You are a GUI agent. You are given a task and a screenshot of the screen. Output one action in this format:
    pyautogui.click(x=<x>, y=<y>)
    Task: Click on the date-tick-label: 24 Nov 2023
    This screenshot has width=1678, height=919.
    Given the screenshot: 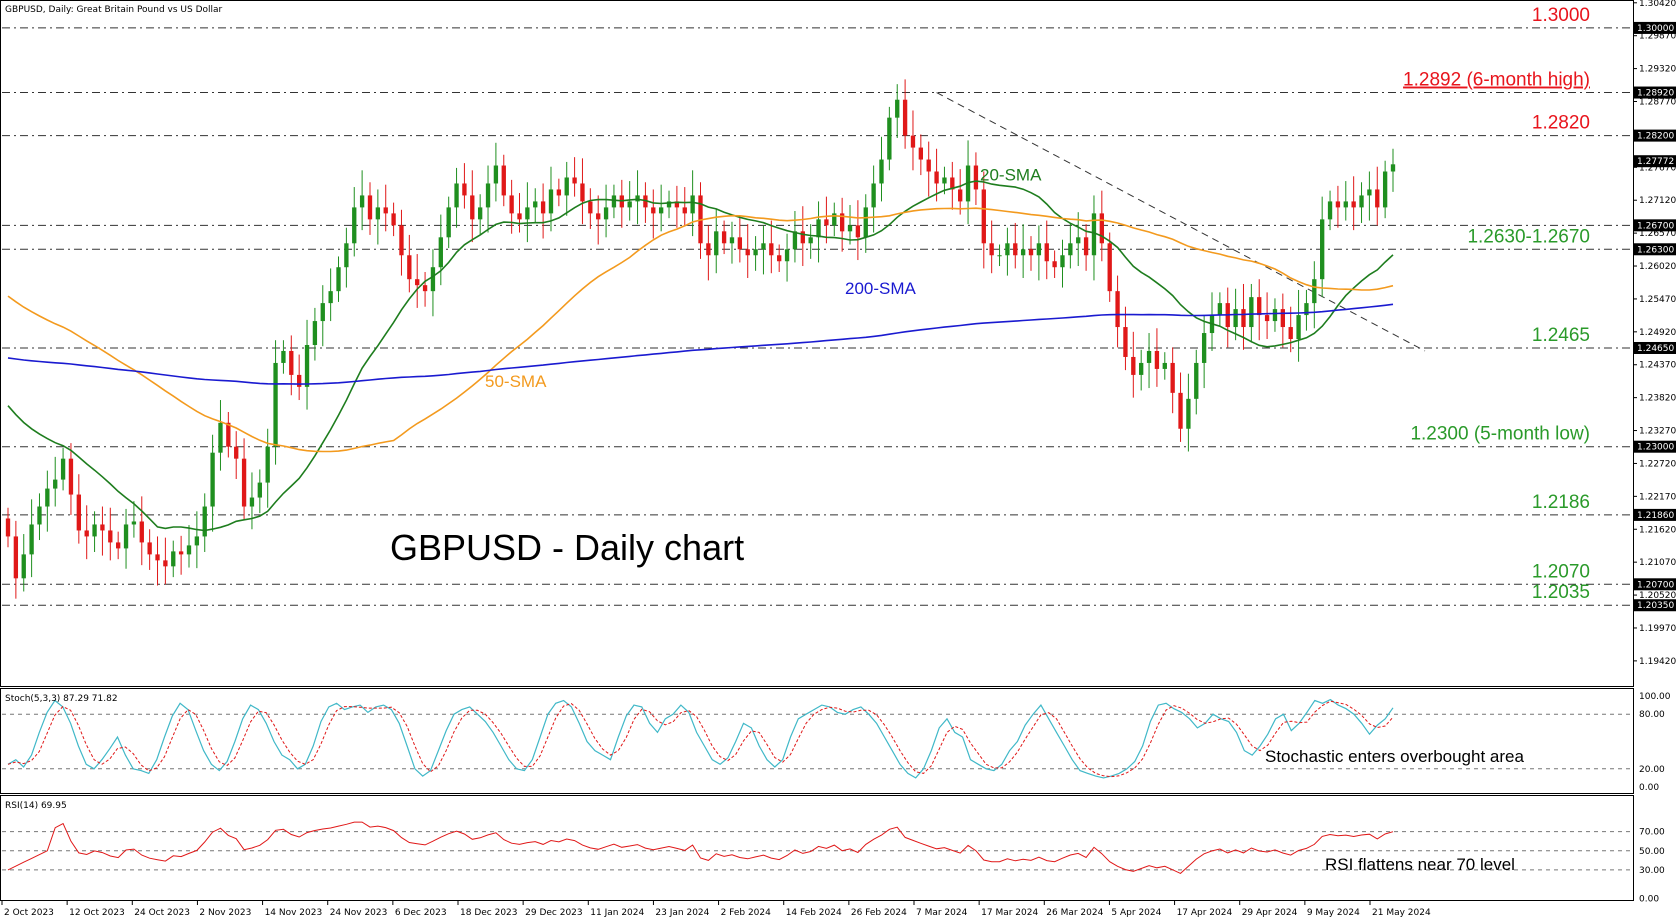 What is the action you would take?
    pyautogui.click(x=359, y=913)
    